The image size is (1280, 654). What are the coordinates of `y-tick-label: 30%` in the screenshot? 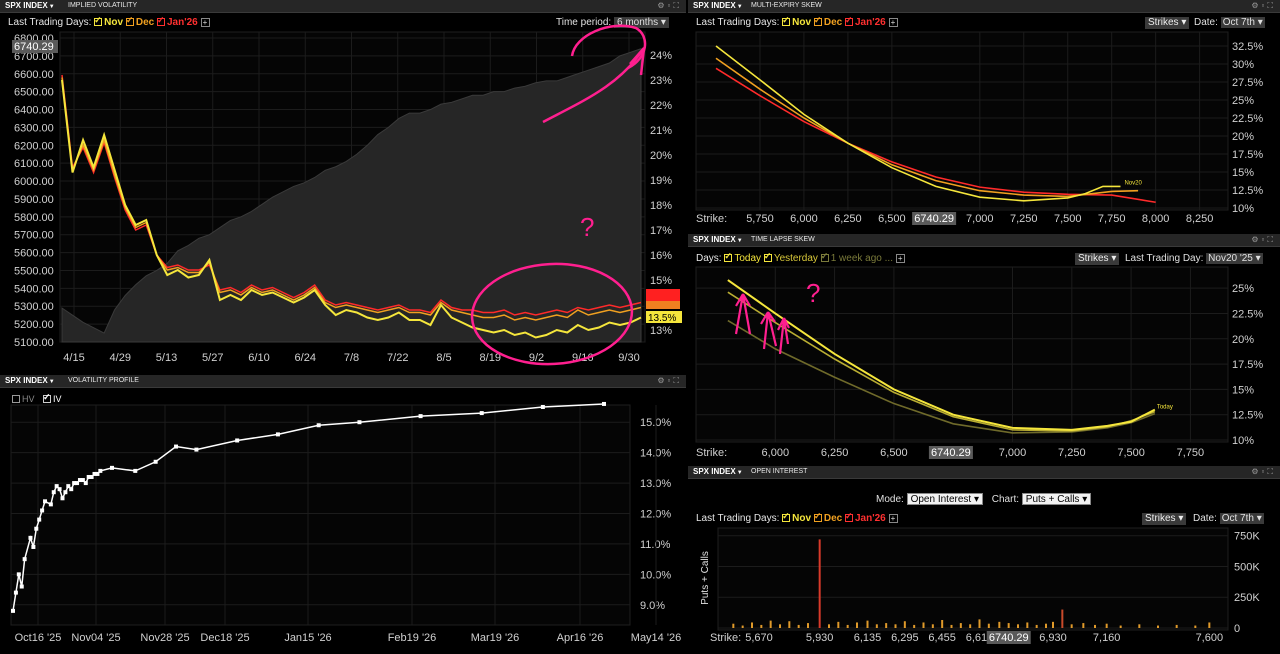 It's located at (1243, 65).